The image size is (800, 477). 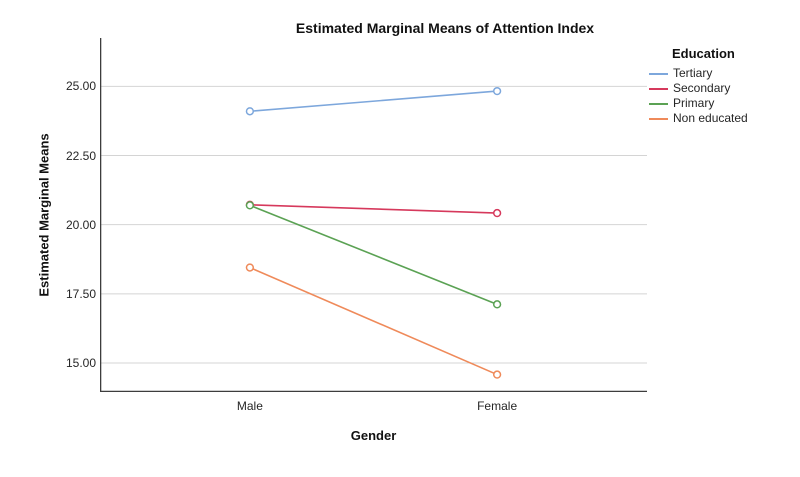 What do you see at coordinates (373, 435) in the screenshot?
I see `x-axis-title: Gender` at bounding box center [373, 435].